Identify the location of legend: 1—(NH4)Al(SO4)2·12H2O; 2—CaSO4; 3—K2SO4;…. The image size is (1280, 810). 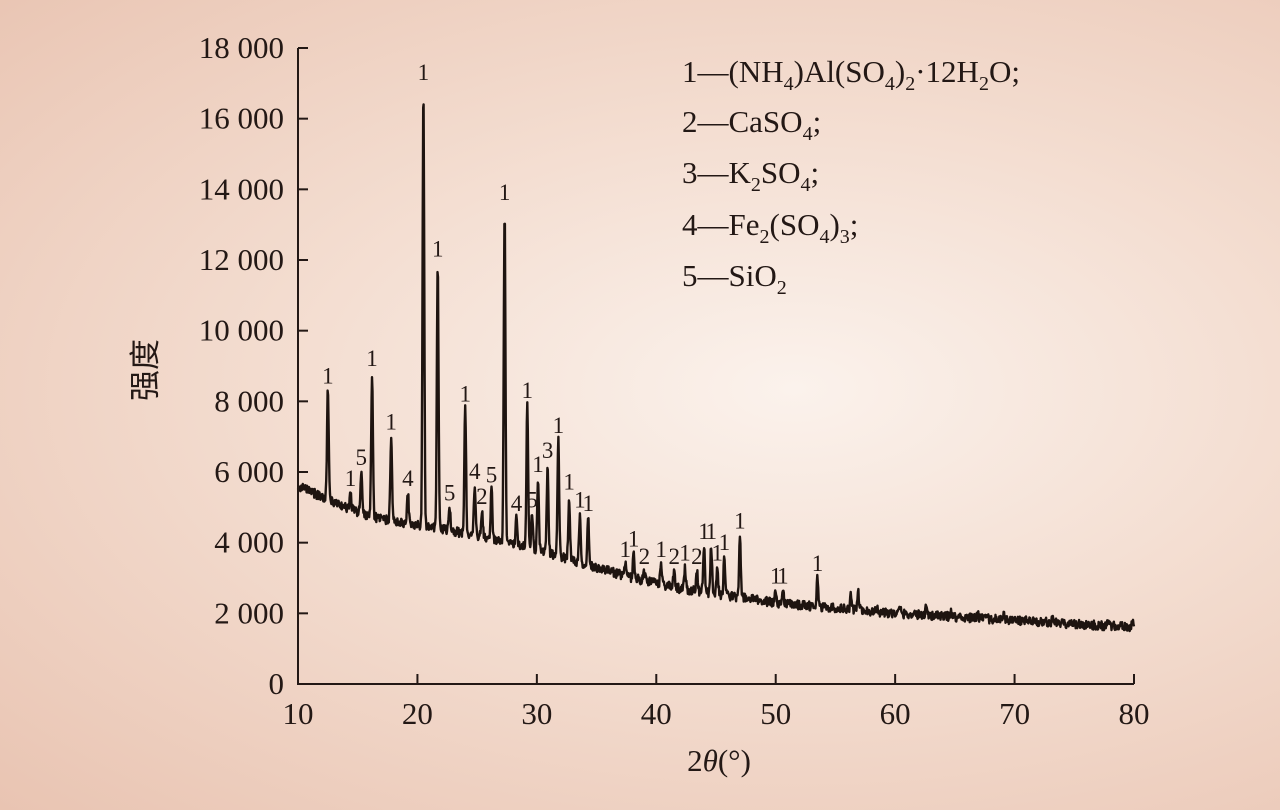
(851, 176).